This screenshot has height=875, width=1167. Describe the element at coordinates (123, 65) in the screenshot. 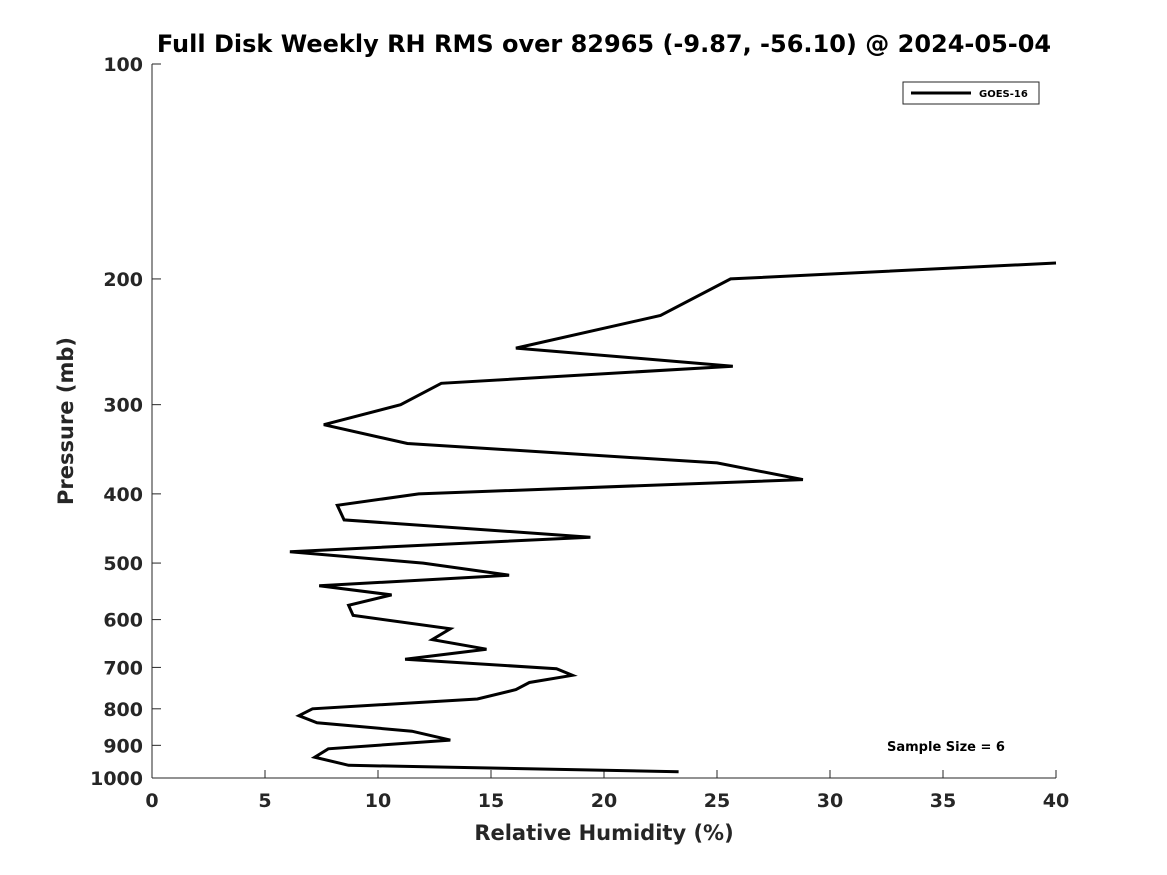

I see `y-tick-label: 100` at that location.